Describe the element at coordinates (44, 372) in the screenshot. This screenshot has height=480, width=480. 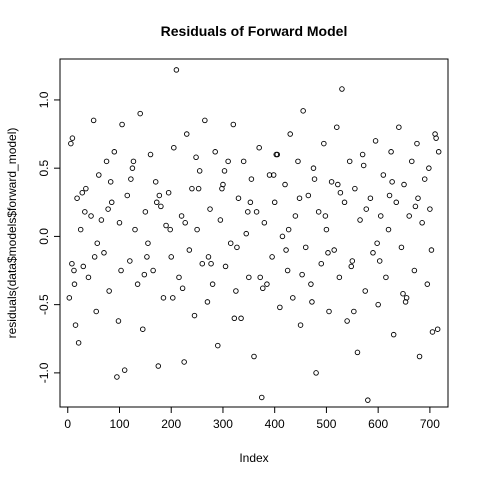
I see `y-tick-label: -1.0` at that location.